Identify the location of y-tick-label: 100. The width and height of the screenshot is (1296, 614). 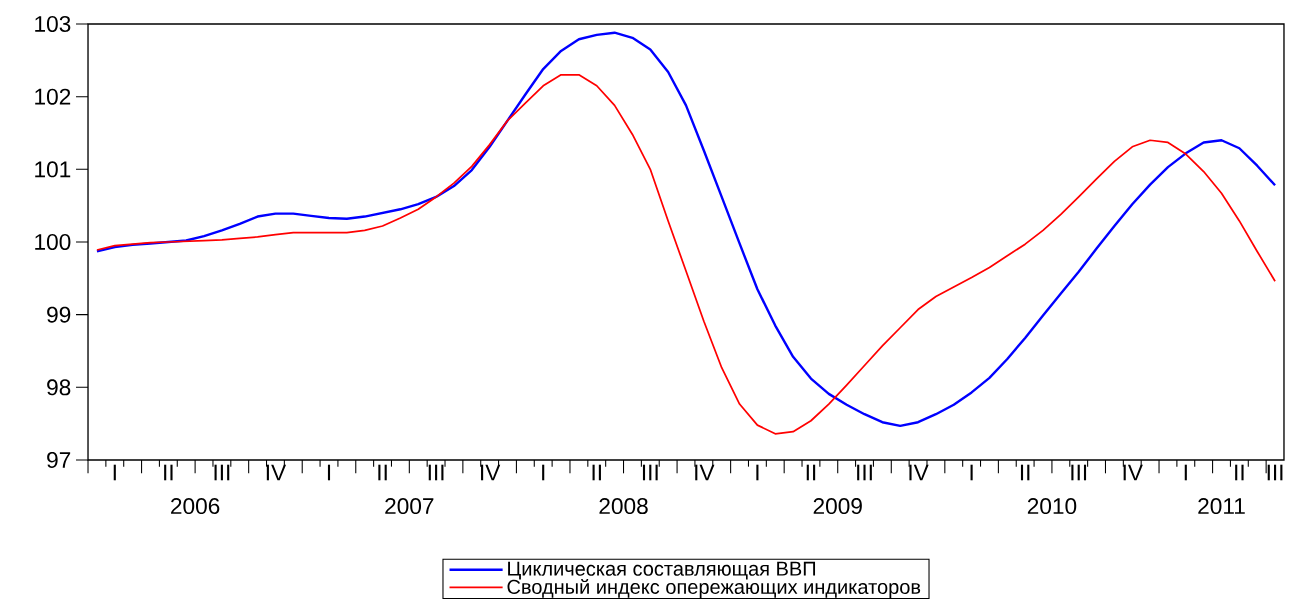
(53, 242).